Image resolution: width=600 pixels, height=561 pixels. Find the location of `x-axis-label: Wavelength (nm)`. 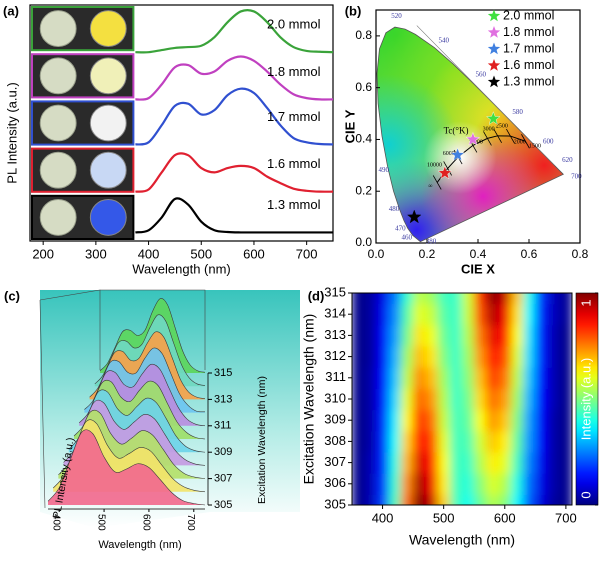

x-axis-label: Wavelength (nm) is located at coordinates (139, 545).